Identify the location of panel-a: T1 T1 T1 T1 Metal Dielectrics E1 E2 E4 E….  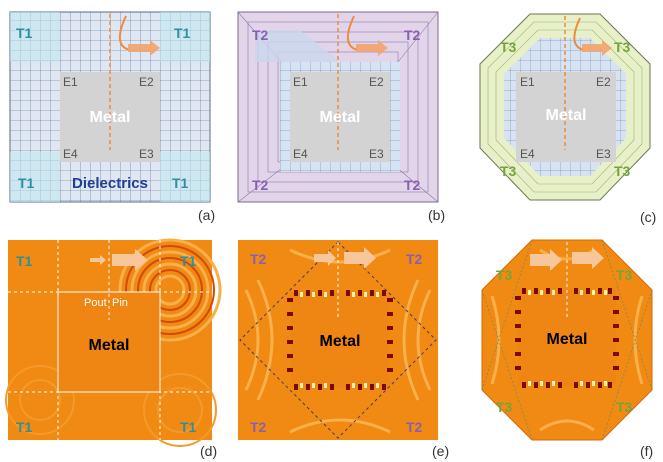
(112, 117).